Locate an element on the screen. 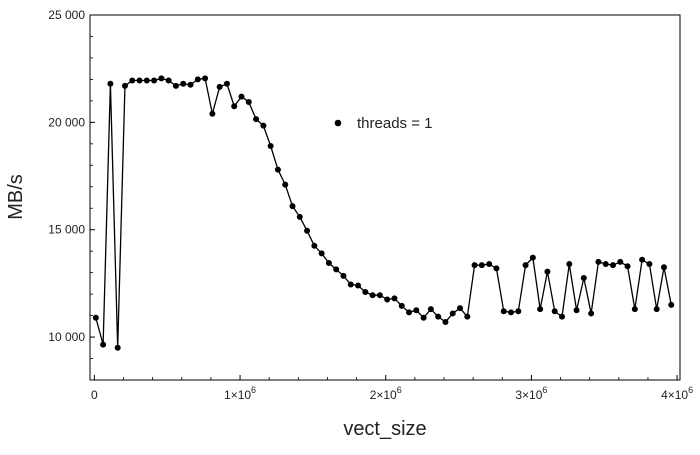  legend-marker is located at coordinates (338, 123).